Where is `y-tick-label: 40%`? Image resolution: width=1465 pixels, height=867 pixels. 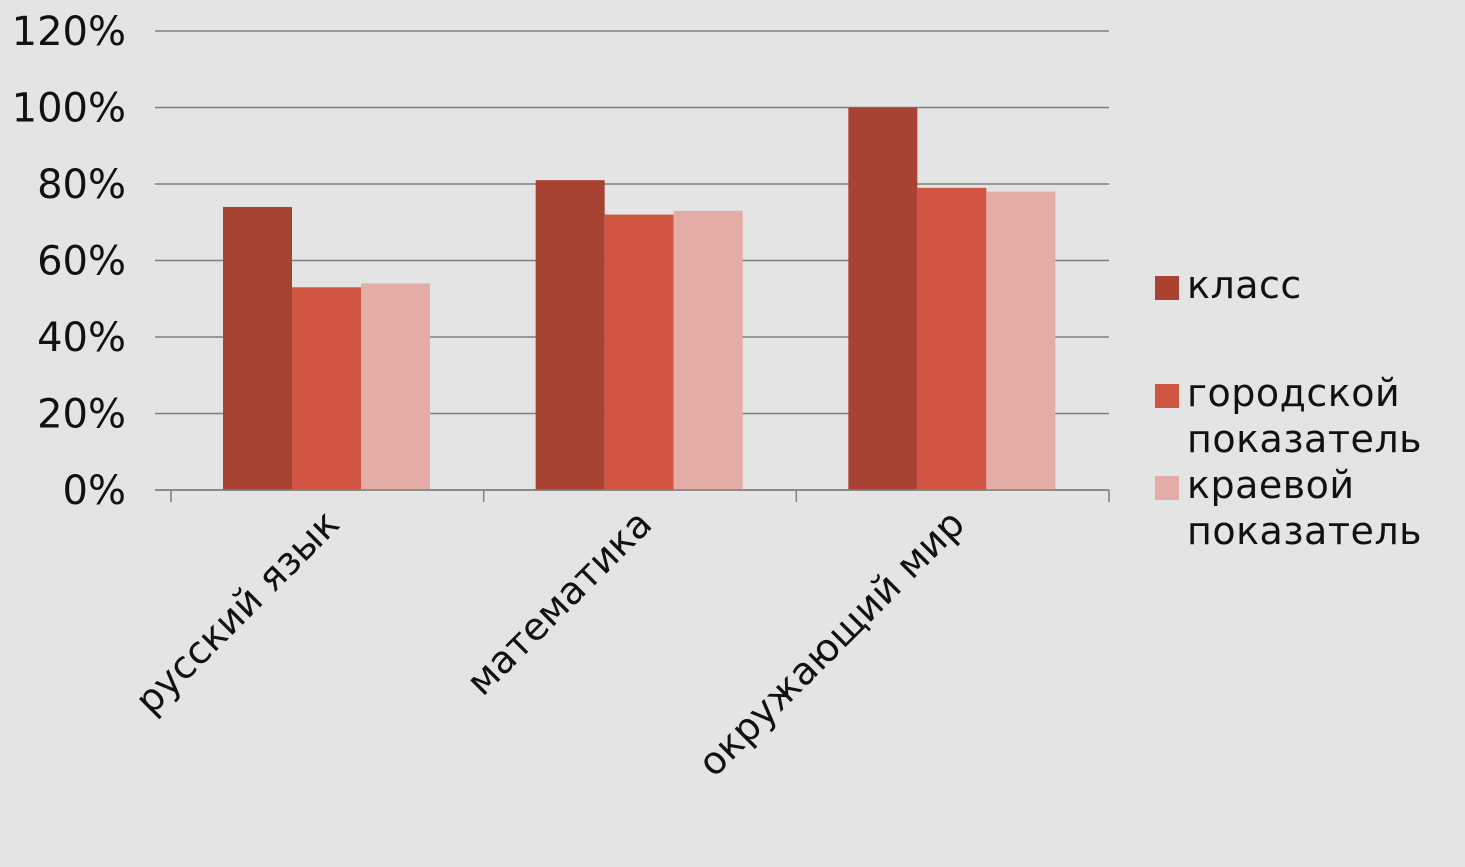
y-tick-label: 40% is located at coordinates (81, 338).